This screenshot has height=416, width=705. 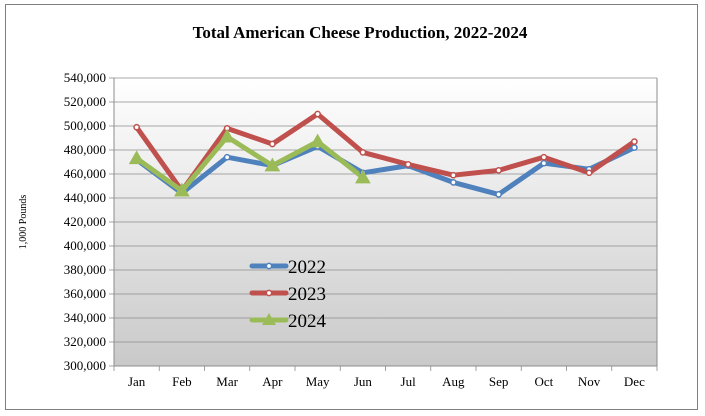 I want to click on y-tick-label: 300,000, so click(x=85, y=365).